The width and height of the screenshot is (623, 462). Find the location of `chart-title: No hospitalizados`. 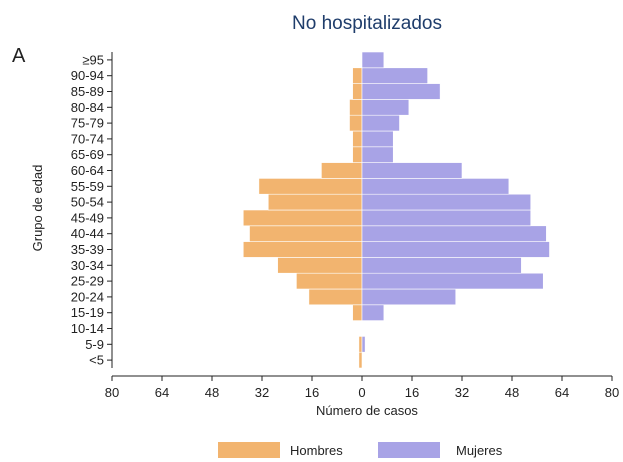

chart-title: No hospitalizados is located at coordinates (367, 23).